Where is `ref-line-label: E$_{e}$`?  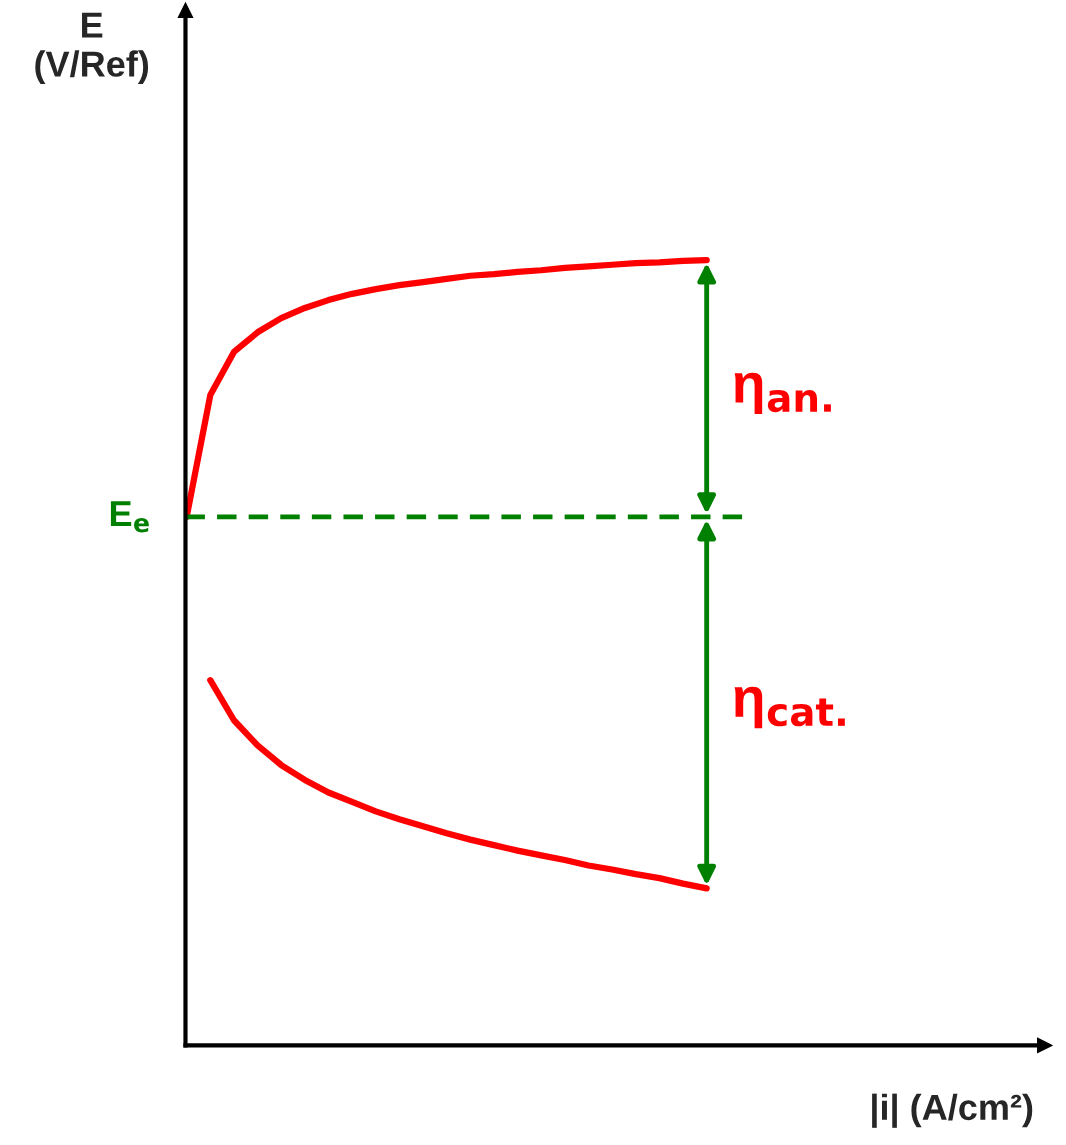
ref-line-label: E$_{e}$ is located at coordinates (129, 517).